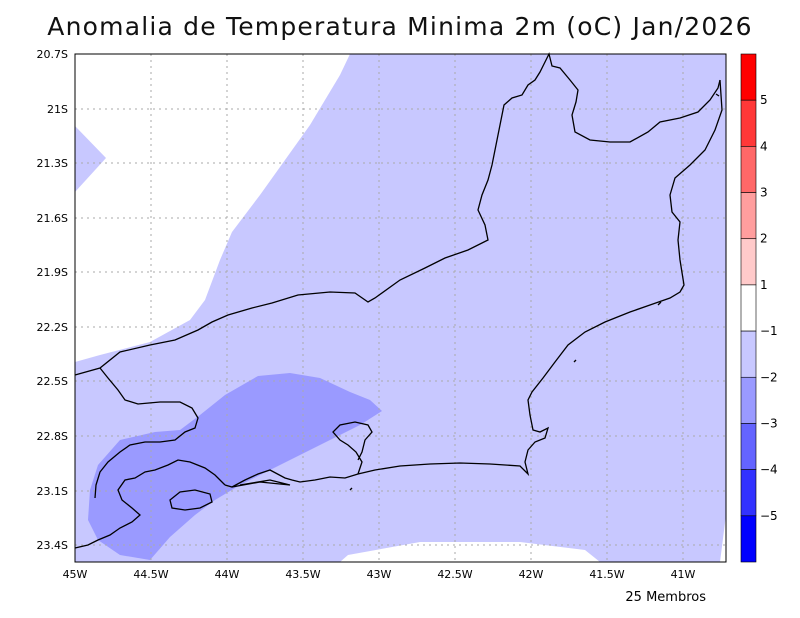 The image size is (800, 618). What do you see at coordinates (665, 597) in the screenshot?
I see `members-label: 25 Membros` at bounding box center [665, 597].